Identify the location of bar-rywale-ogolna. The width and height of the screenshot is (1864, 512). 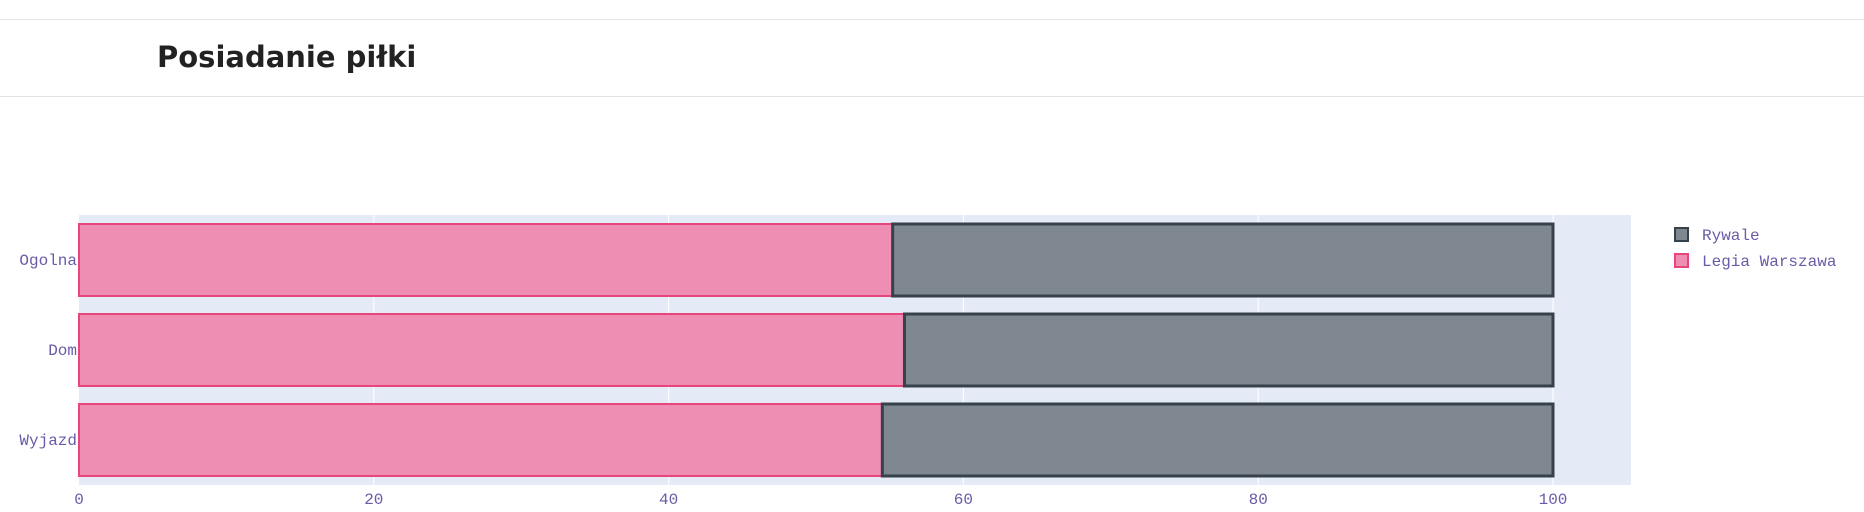
(1223, 260).